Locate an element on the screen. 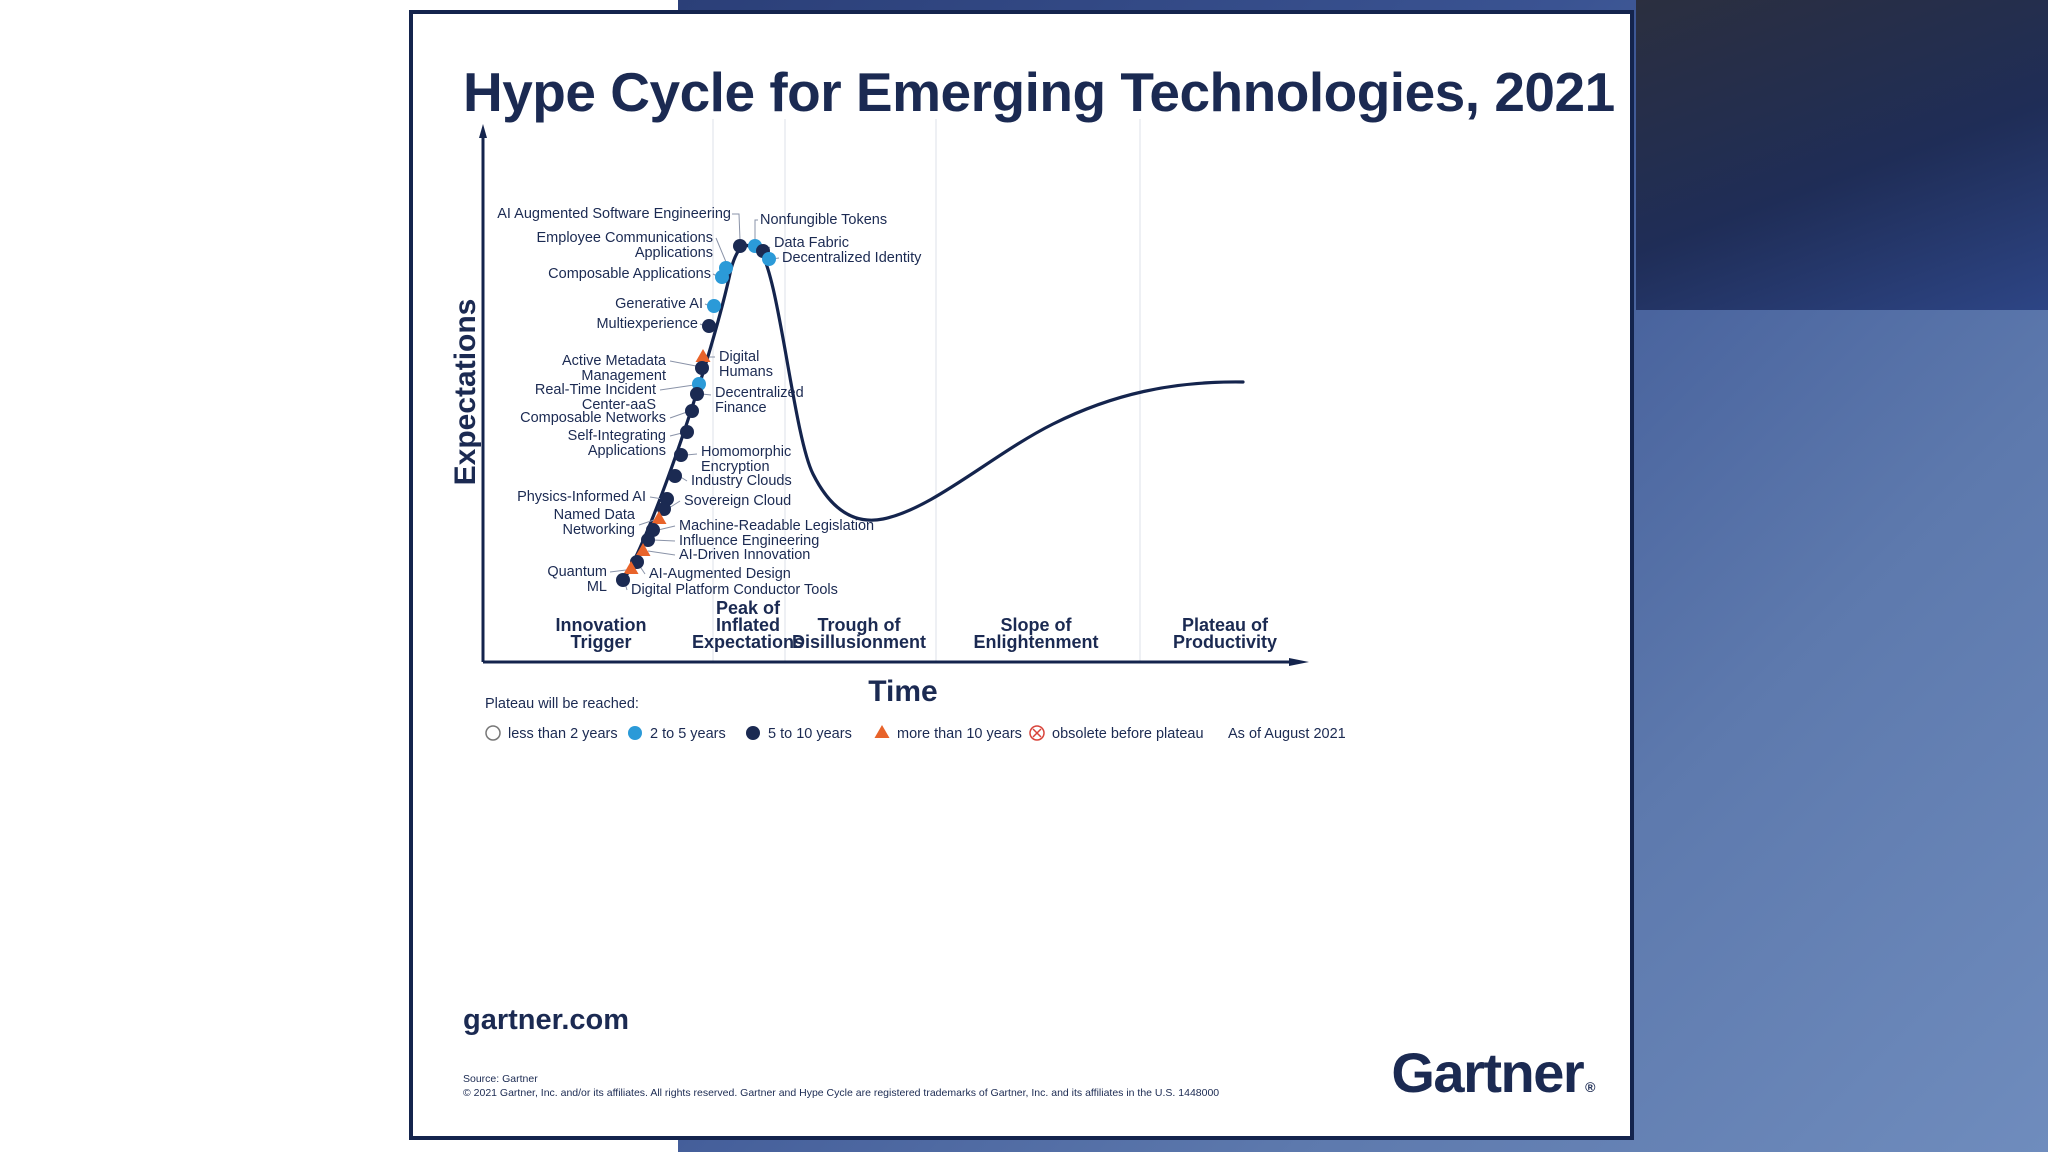  y-axis-title: Expectations is located at coordinates (465, 392).